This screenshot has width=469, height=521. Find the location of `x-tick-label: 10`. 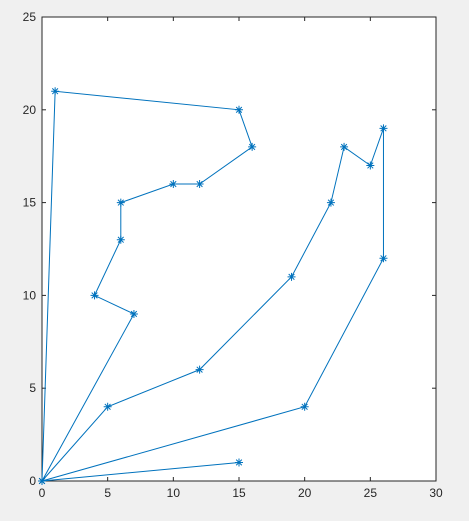

x-tick-label: 10 is located at coordinates (174, 493).